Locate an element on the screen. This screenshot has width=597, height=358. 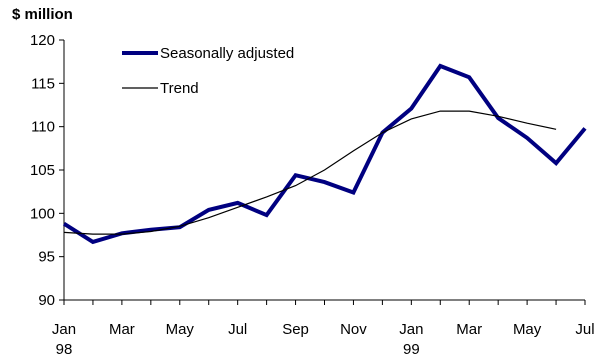
y-tick-label: 105 is located at coordinates (42, 170).